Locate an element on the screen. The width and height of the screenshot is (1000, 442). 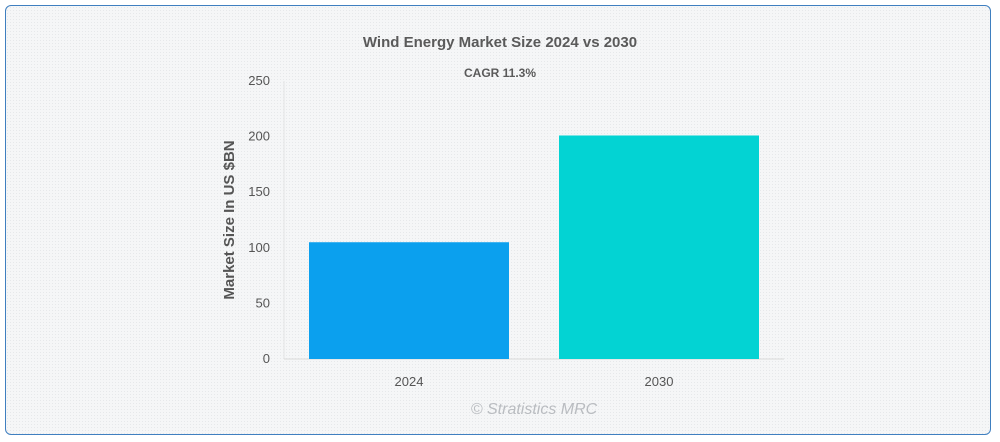
y-tick-label: 100 is located at coordinates (259, 247).